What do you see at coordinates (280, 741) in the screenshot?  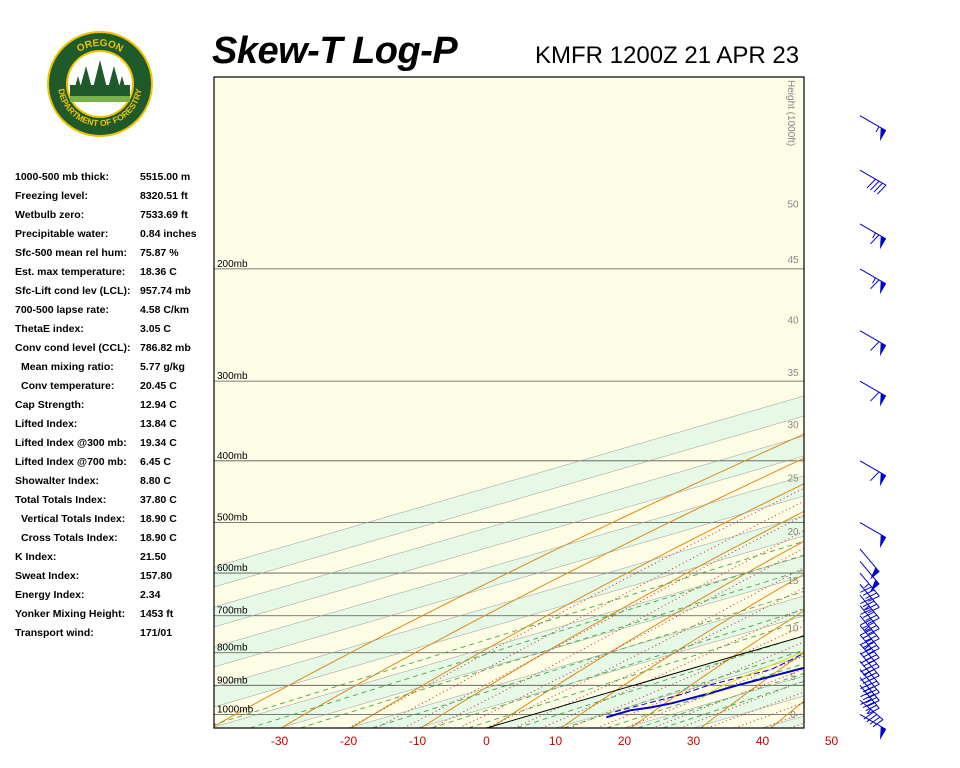 I see `temperature-tick-label: -30` at bounding box center [280, 741].